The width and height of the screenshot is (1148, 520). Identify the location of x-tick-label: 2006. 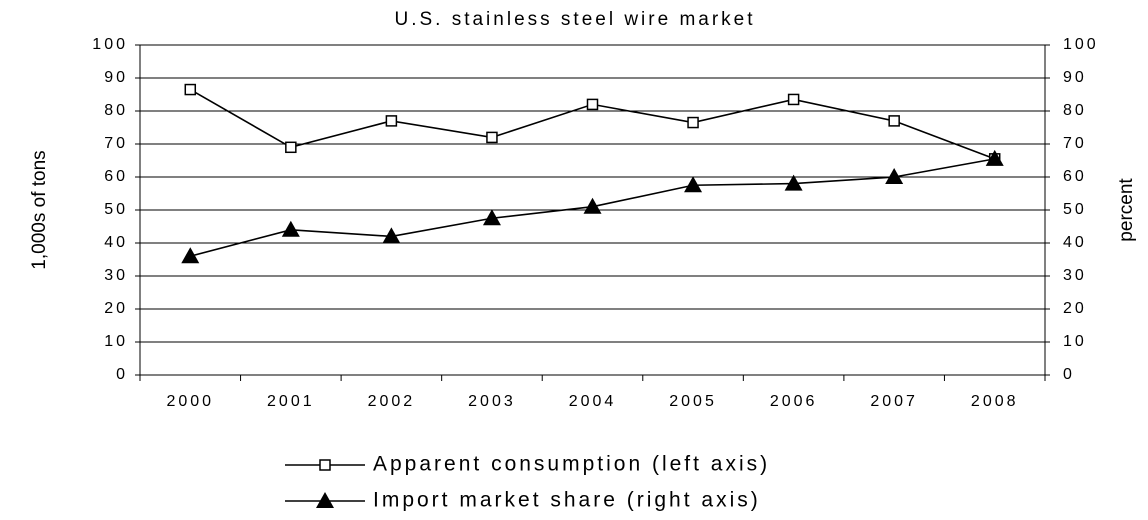
(794, 401).